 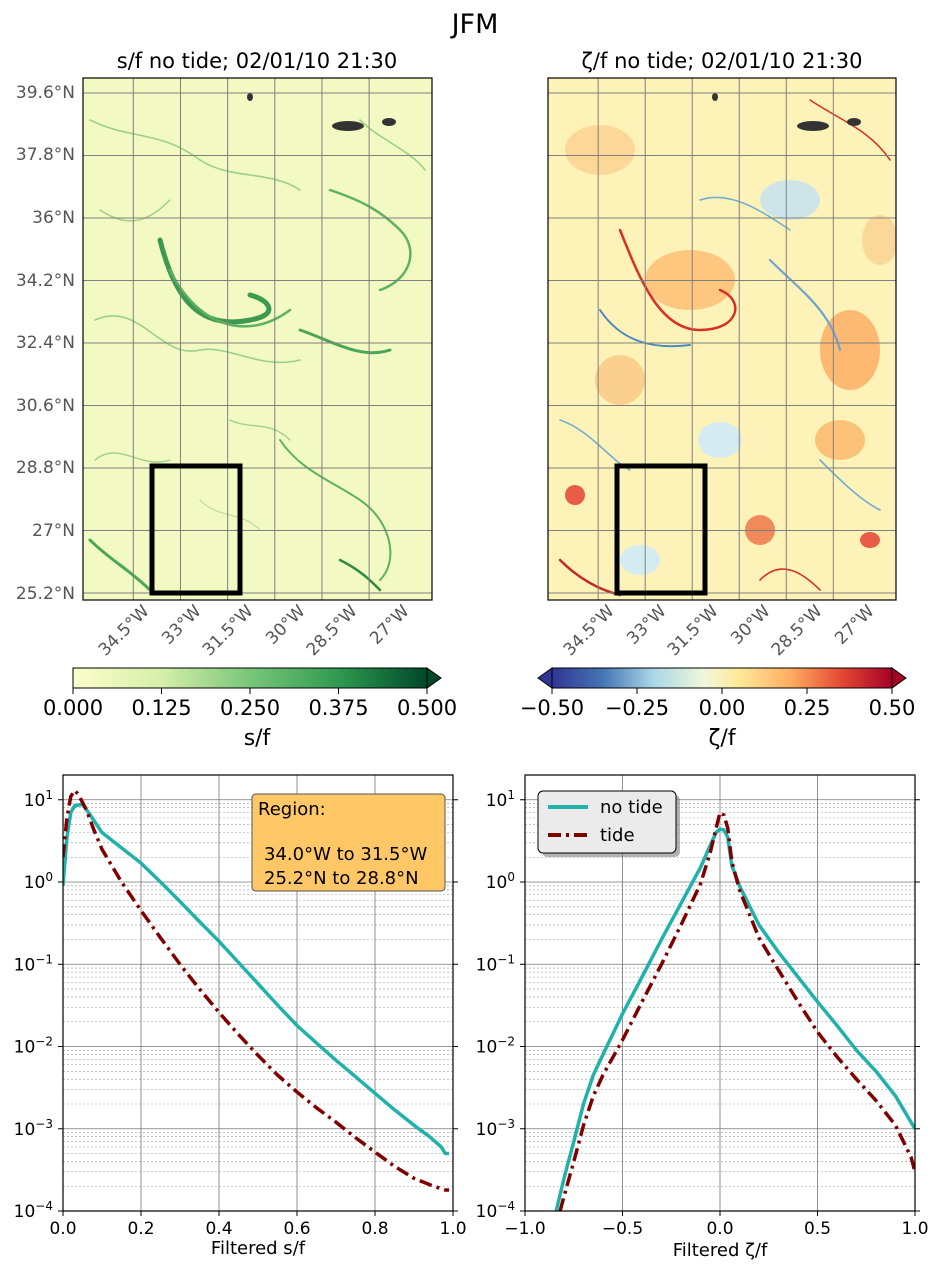 I want to click on pdf-sf-series-tide, so click(x=256, y=990).